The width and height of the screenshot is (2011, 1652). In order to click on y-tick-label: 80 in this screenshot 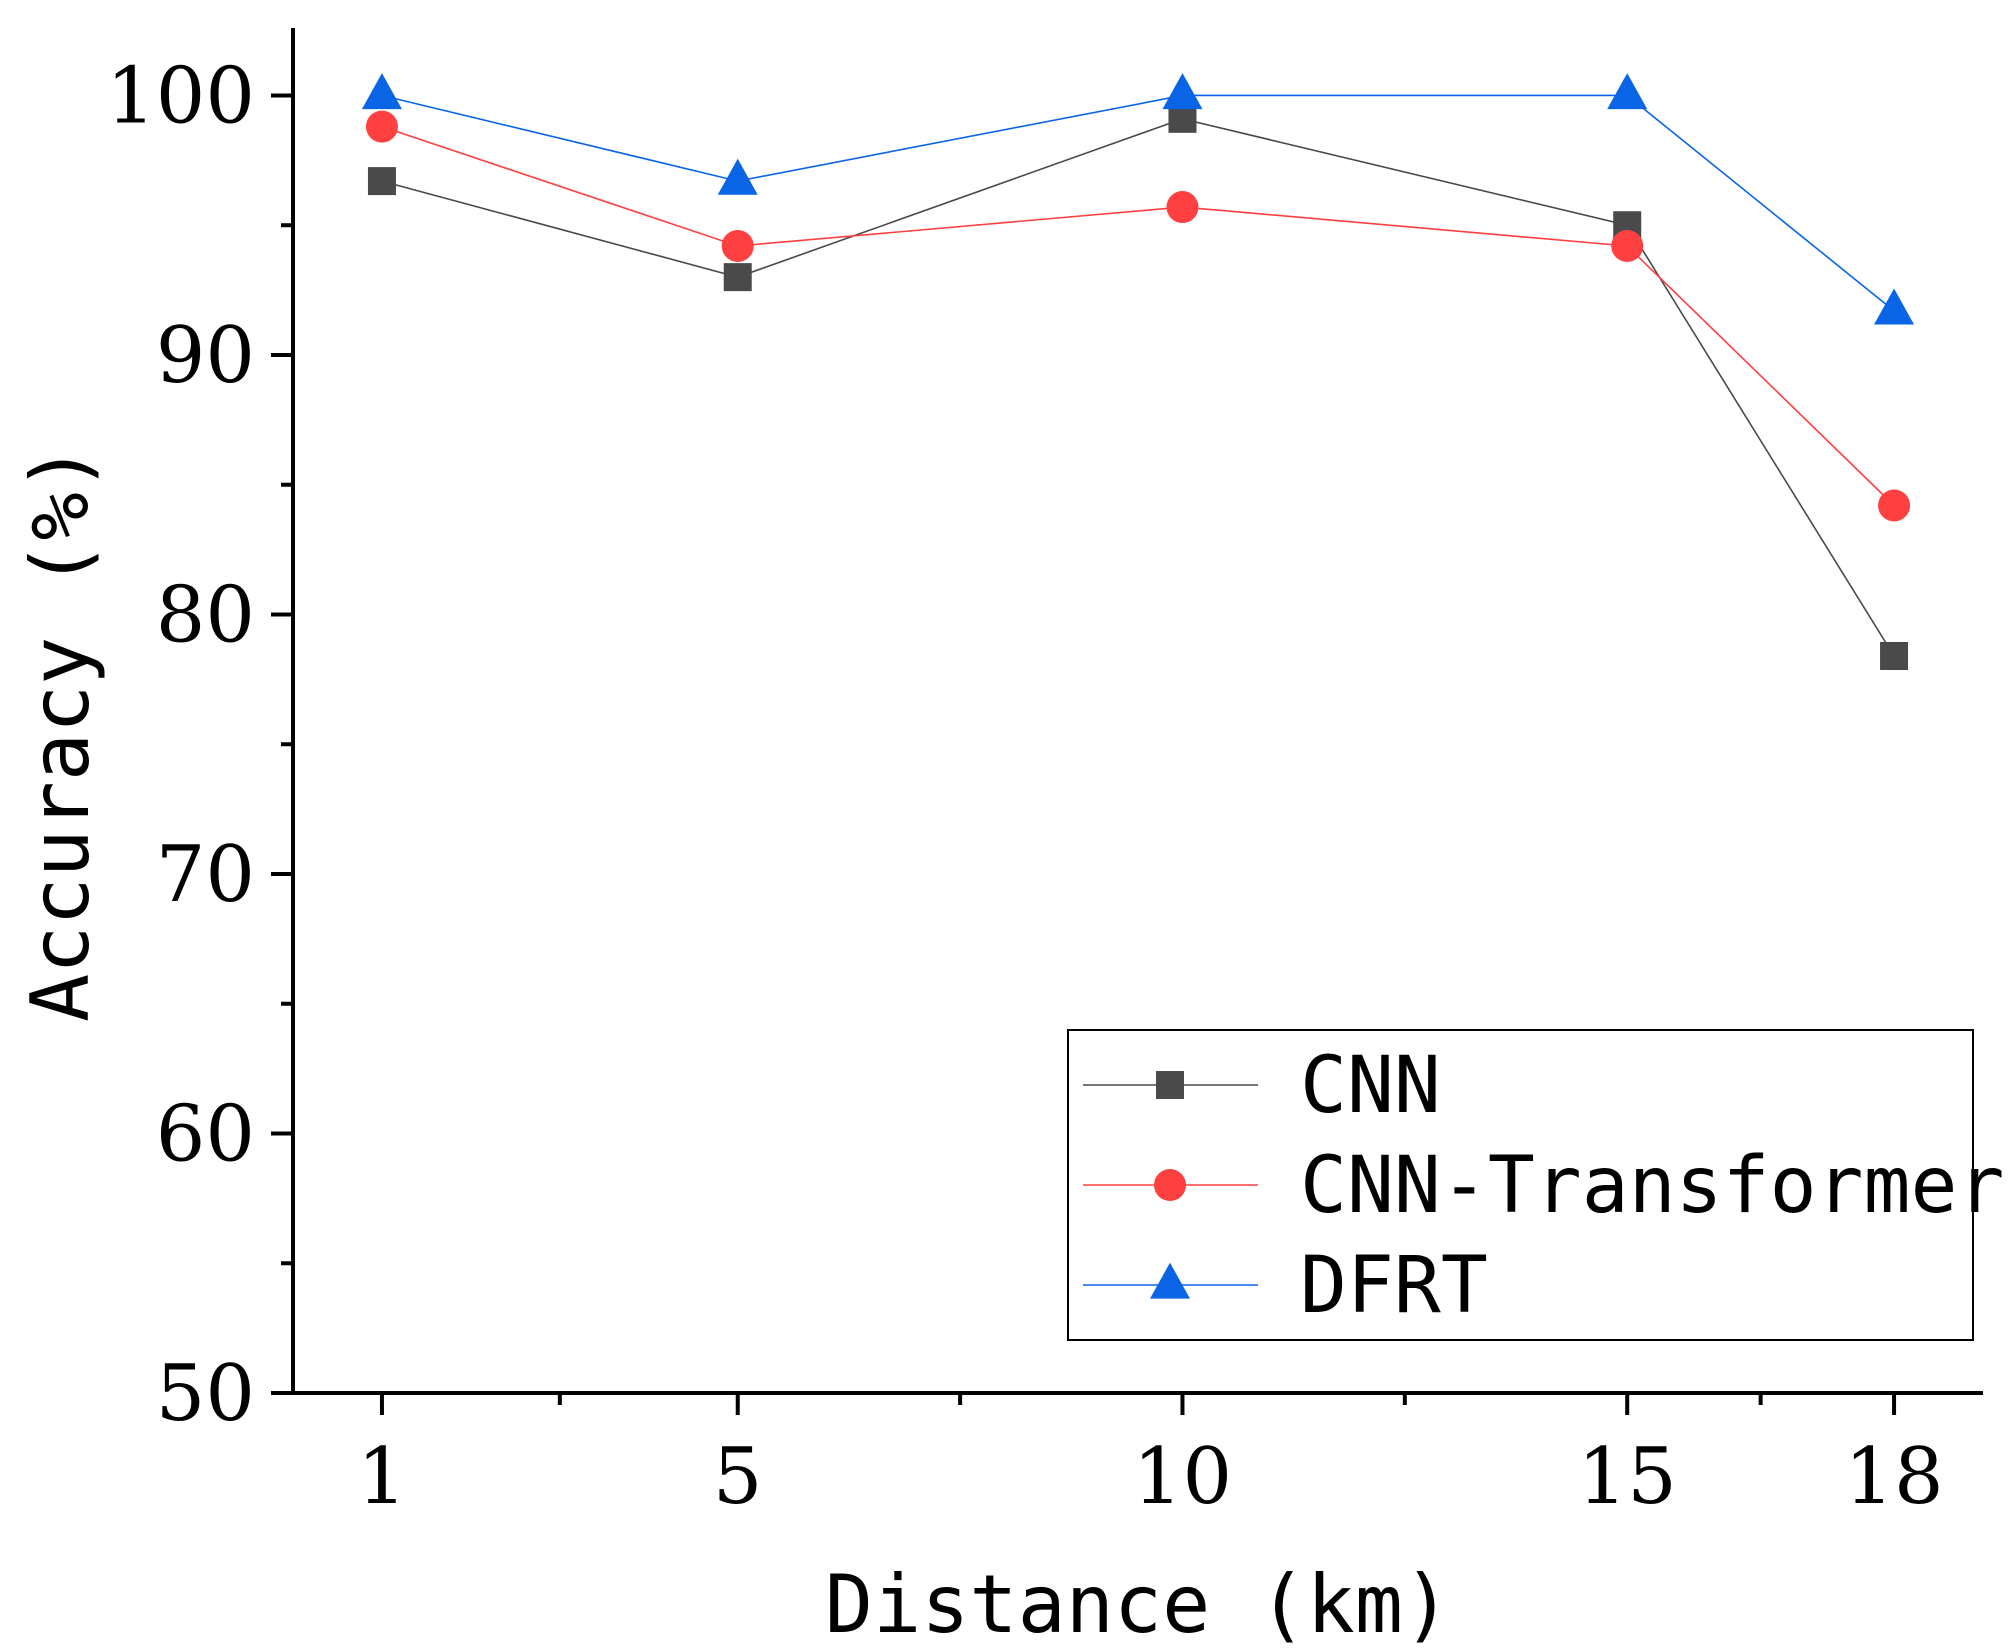, I will do `click(205, 615)`.